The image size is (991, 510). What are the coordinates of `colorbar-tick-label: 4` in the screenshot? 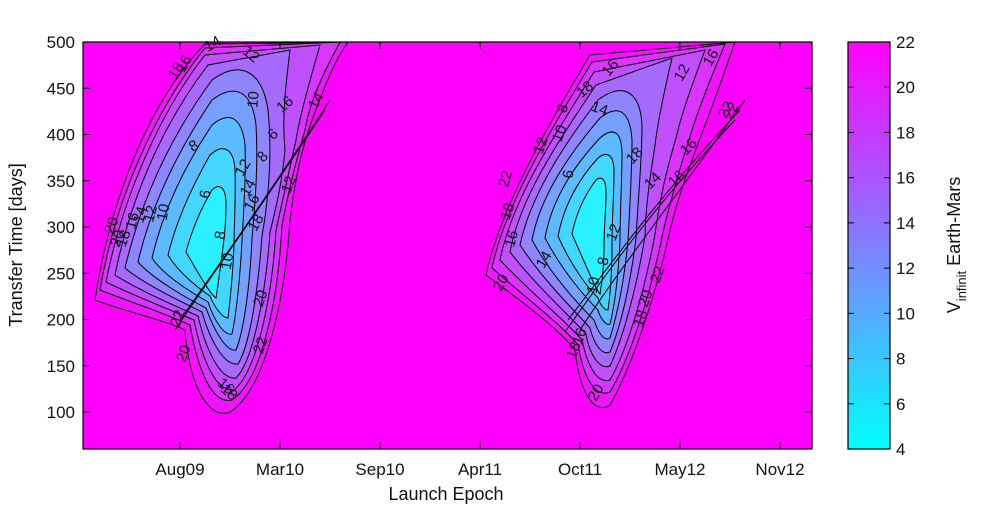 It's located at (900, 449).